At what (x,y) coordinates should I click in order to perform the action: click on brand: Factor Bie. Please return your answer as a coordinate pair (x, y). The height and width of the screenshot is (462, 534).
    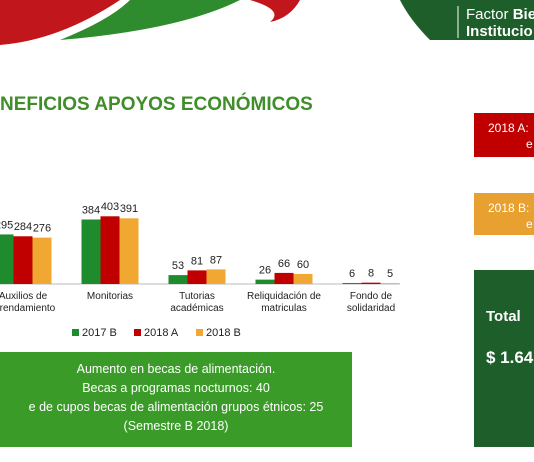
    Looking at the image, I should click on (500, 14).